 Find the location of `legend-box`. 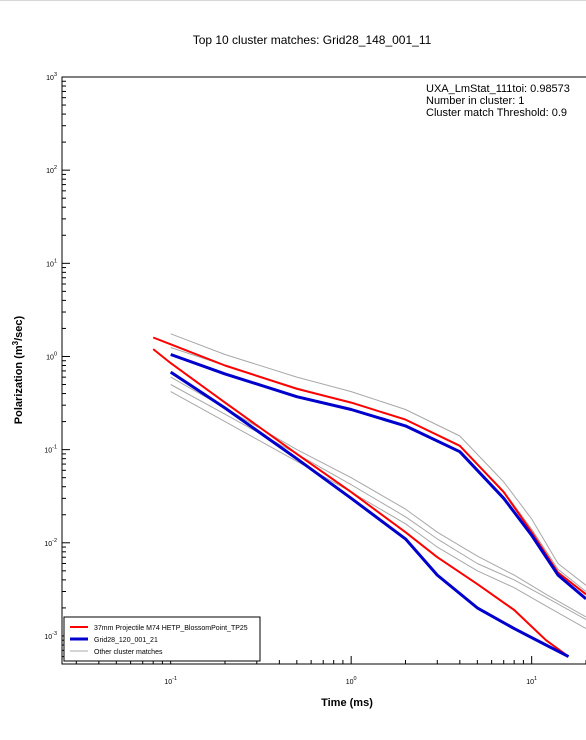

legend-box is located at coordinates (162, 639).